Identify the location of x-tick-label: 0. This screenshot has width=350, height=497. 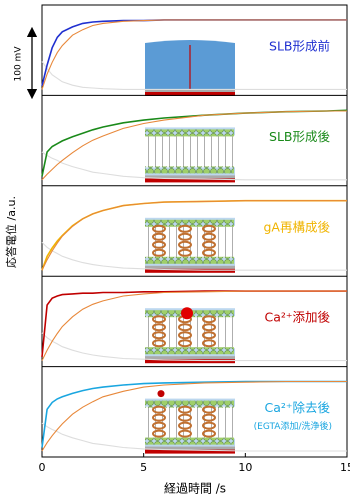
(42, 467).